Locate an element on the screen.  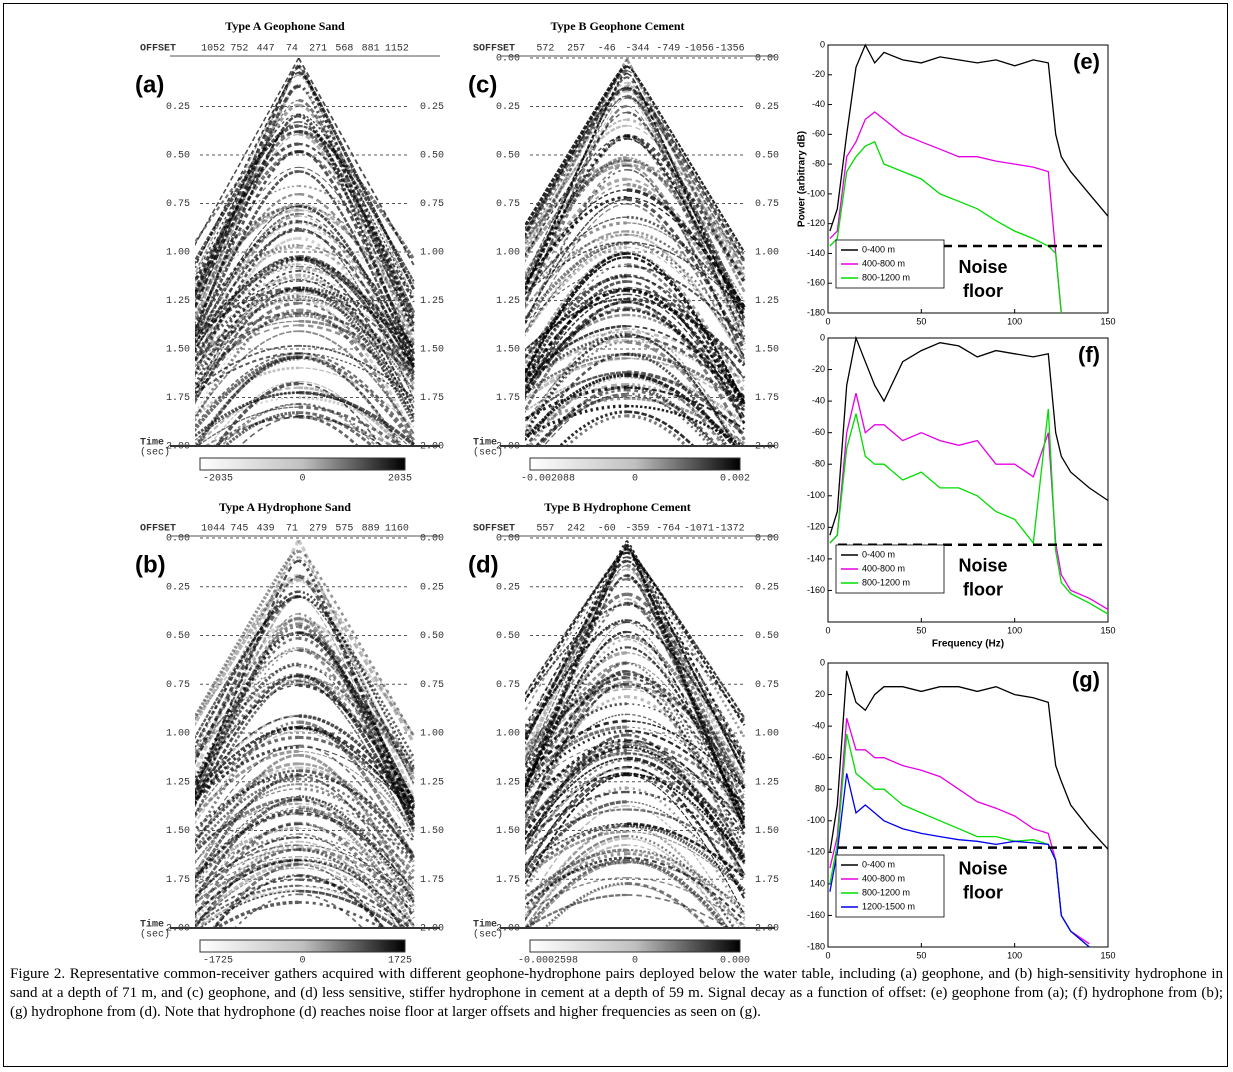
offset-label: 568 is located at coordinates (344, 49).